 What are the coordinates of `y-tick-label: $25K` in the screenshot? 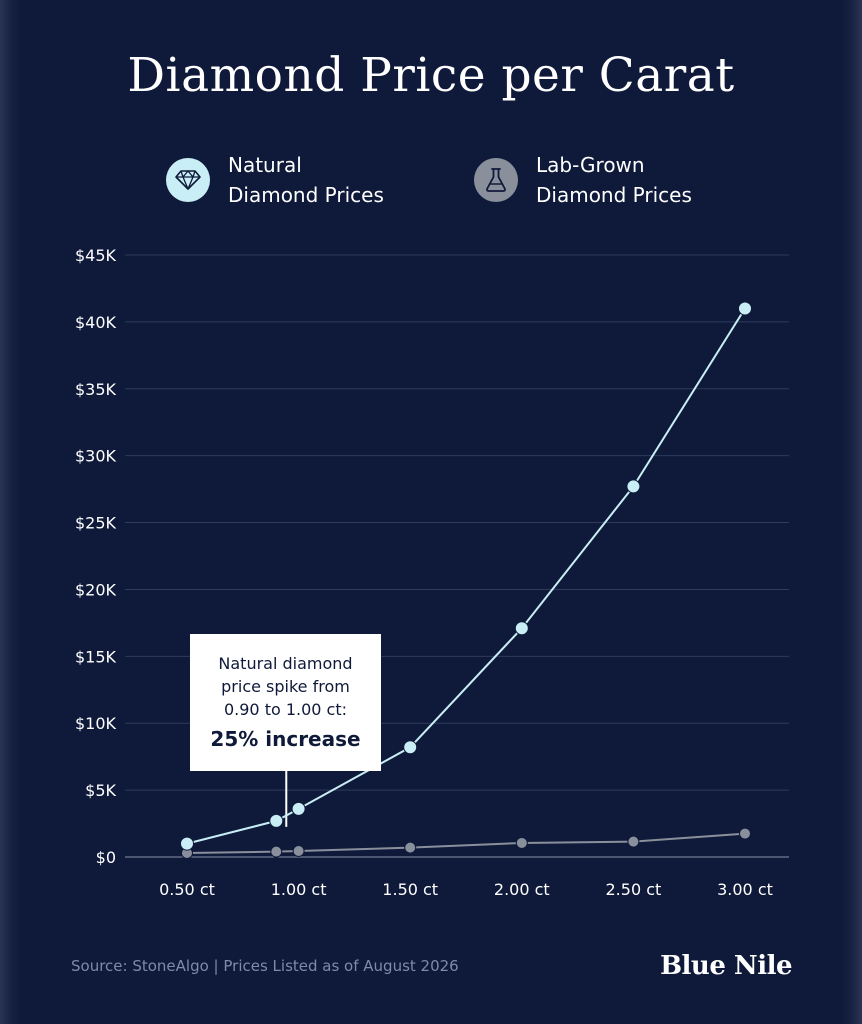 It's located at (96, 523).